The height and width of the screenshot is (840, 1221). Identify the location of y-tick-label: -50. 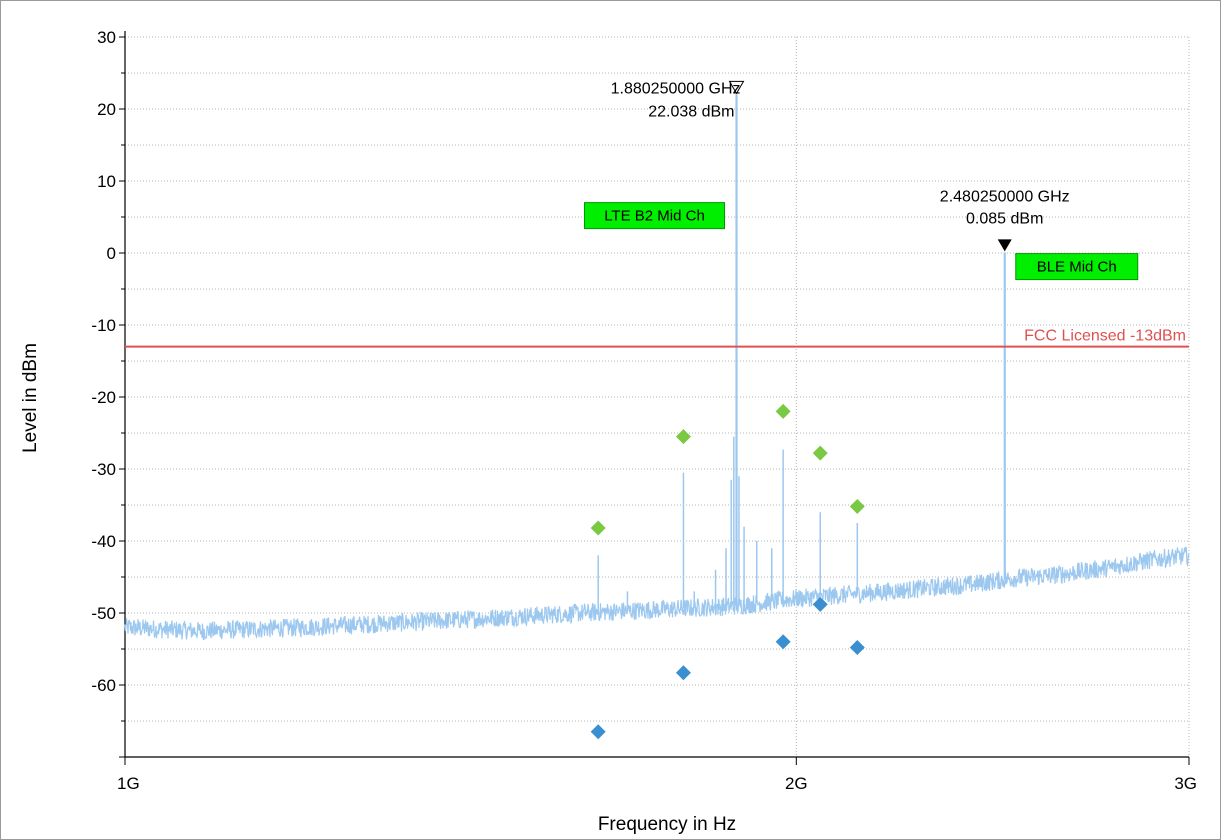
(103, 613).